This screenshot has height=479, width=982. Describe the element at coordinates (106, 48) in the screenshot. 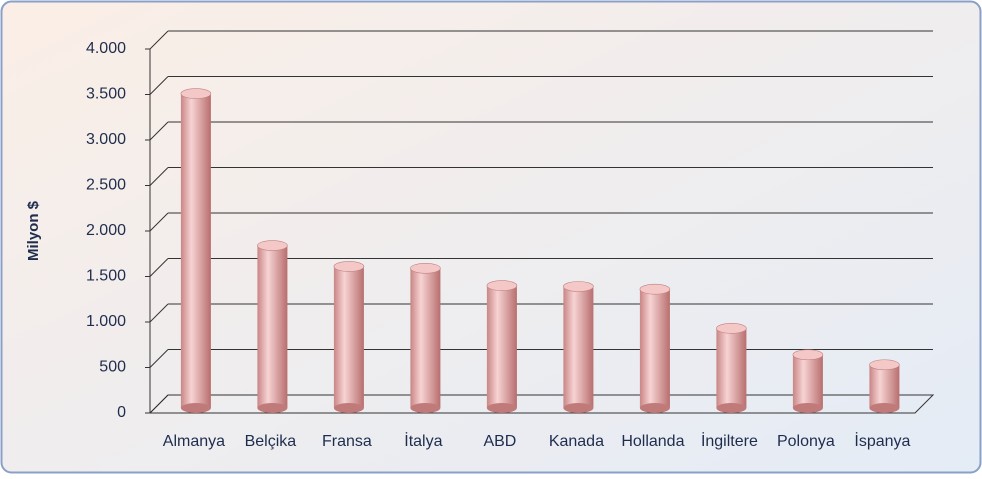

I see `y-tick-label: 4.000` at that location.